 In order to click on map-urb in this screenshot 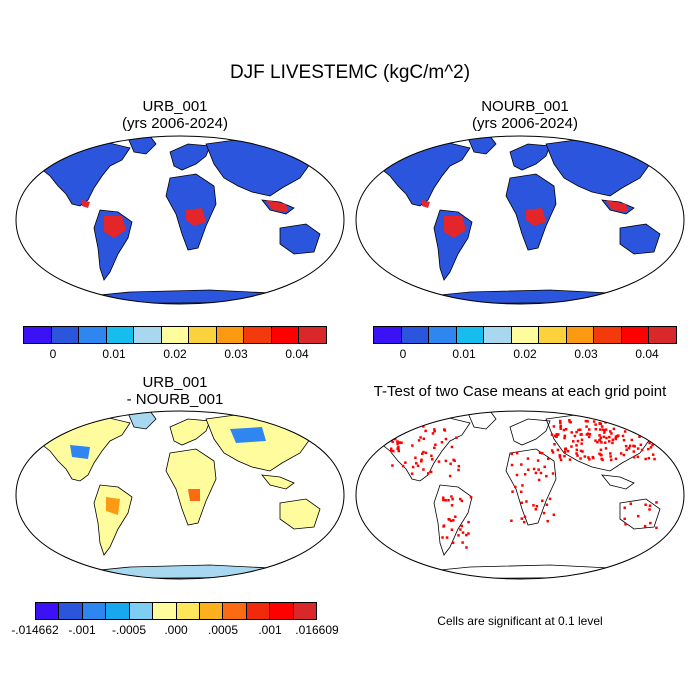, I will do `click(180, 220)`.